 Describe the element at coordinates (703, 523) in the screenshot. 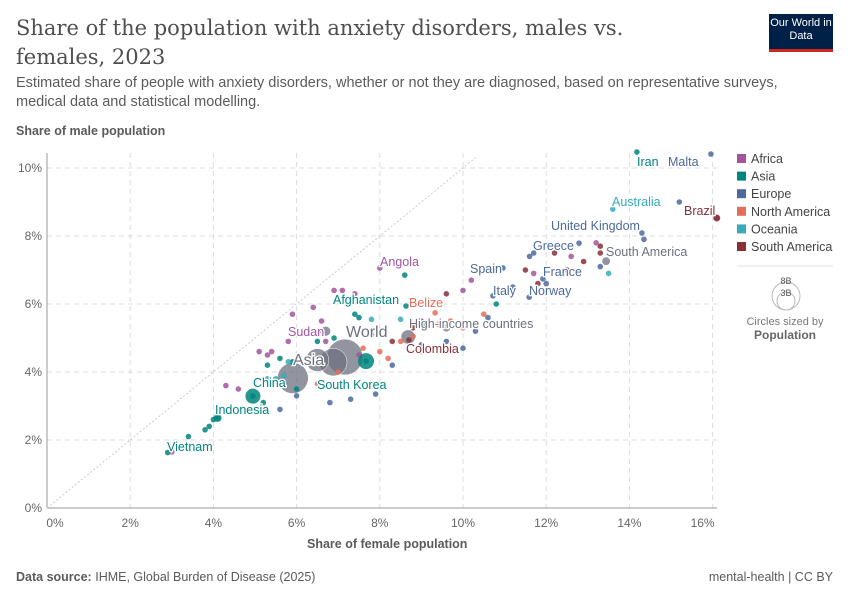

I see `x-tick-label: 16%` at that location.